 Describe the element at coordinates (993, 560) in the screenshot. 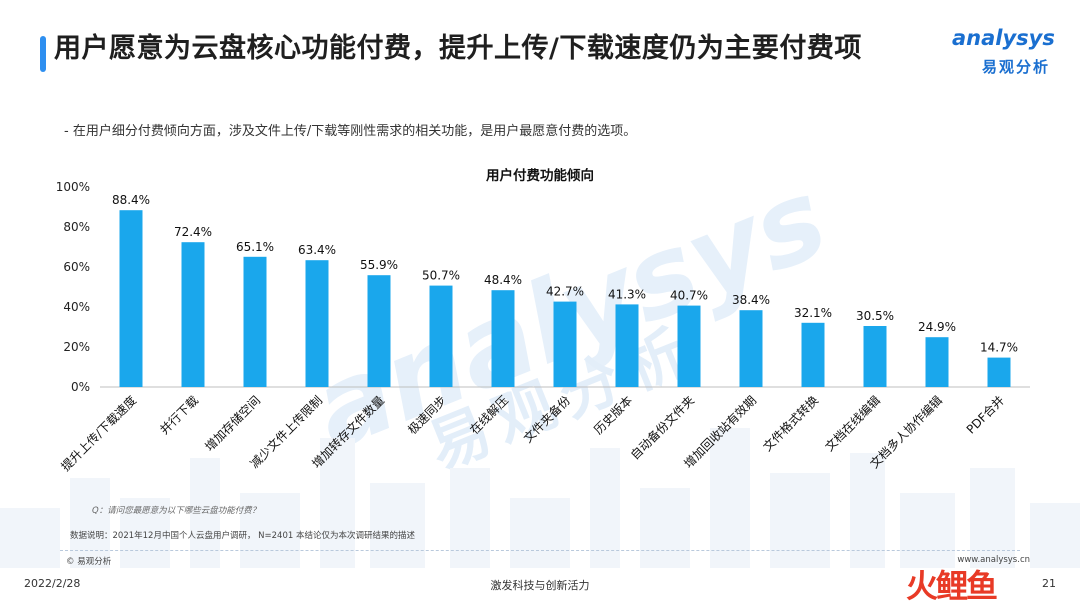

I see `website-link: www.analysys.cn` at that location.